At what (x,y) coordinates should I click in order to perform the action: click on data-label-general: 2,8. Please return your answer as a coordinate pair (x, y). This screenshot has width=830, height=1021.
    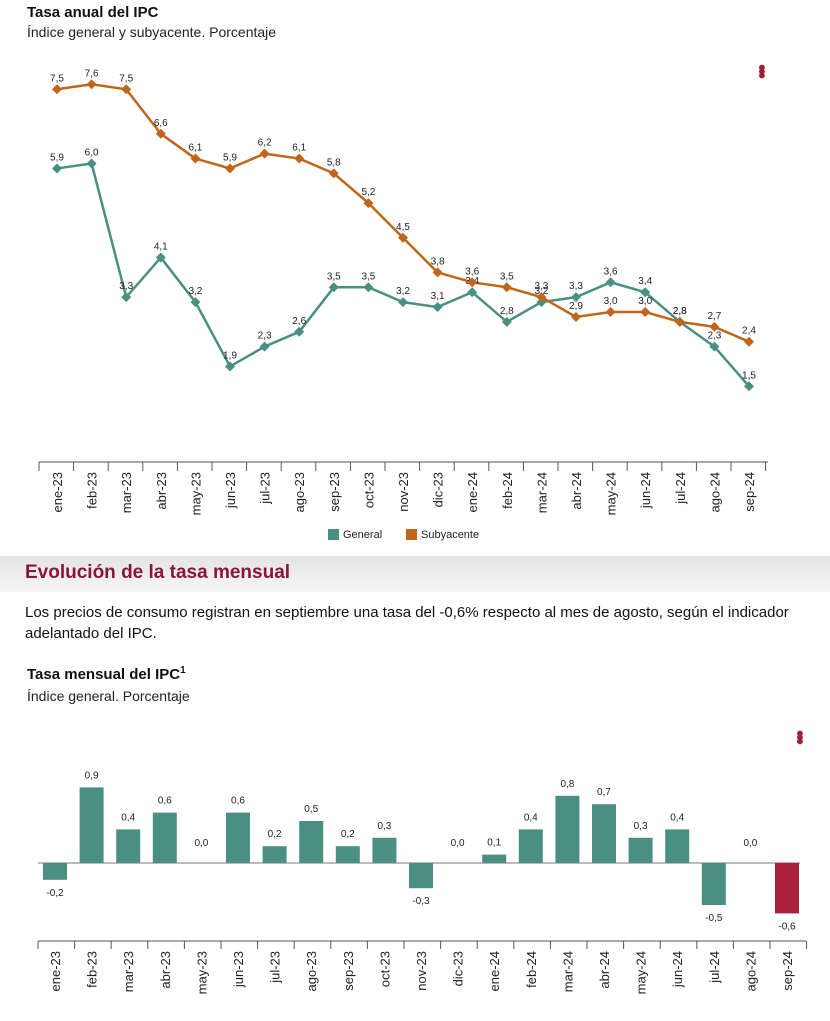
    Looking at the image, I should click on (507, 311).